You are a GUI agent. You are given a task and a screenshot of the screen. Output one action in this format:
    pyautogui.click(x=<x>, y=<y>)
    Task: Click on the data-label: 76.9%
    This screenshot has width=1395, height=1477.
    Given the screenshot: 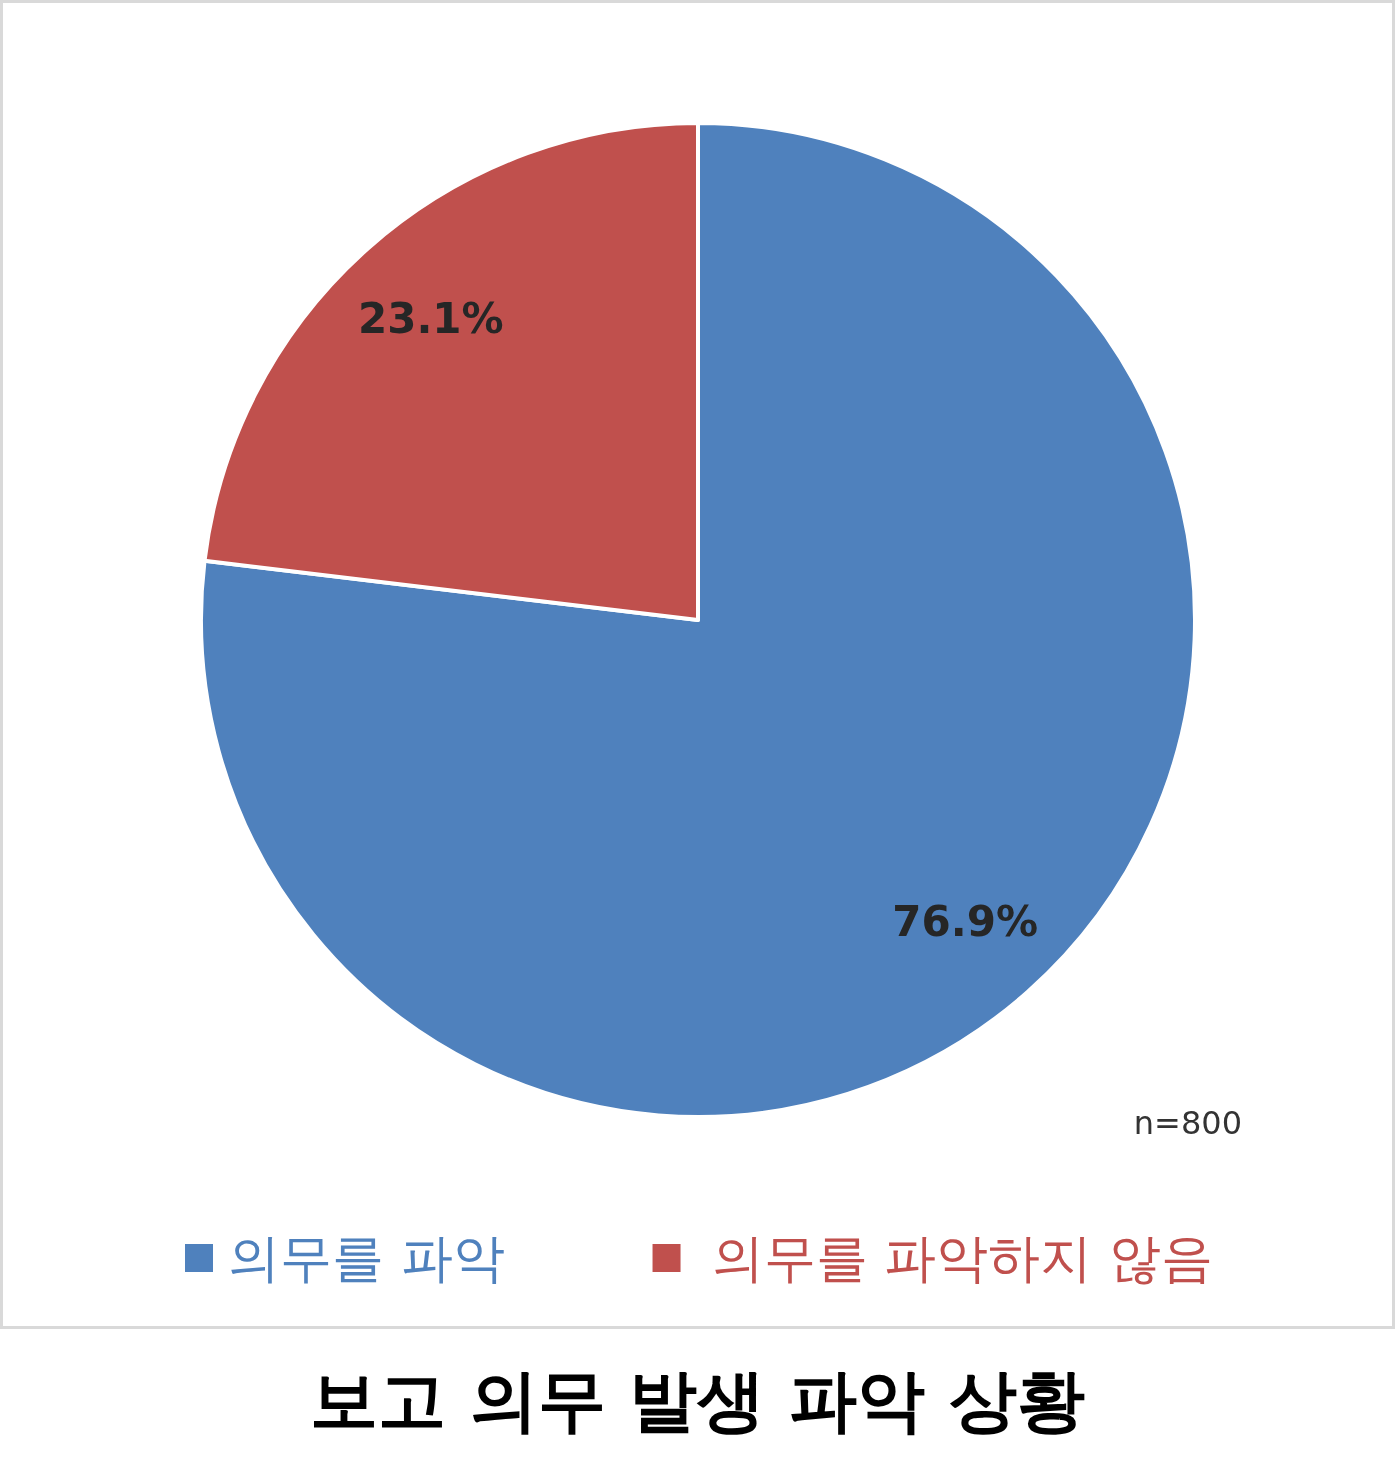 What is the action you would take?
    pyautogui.click(x=965, y=921)
    